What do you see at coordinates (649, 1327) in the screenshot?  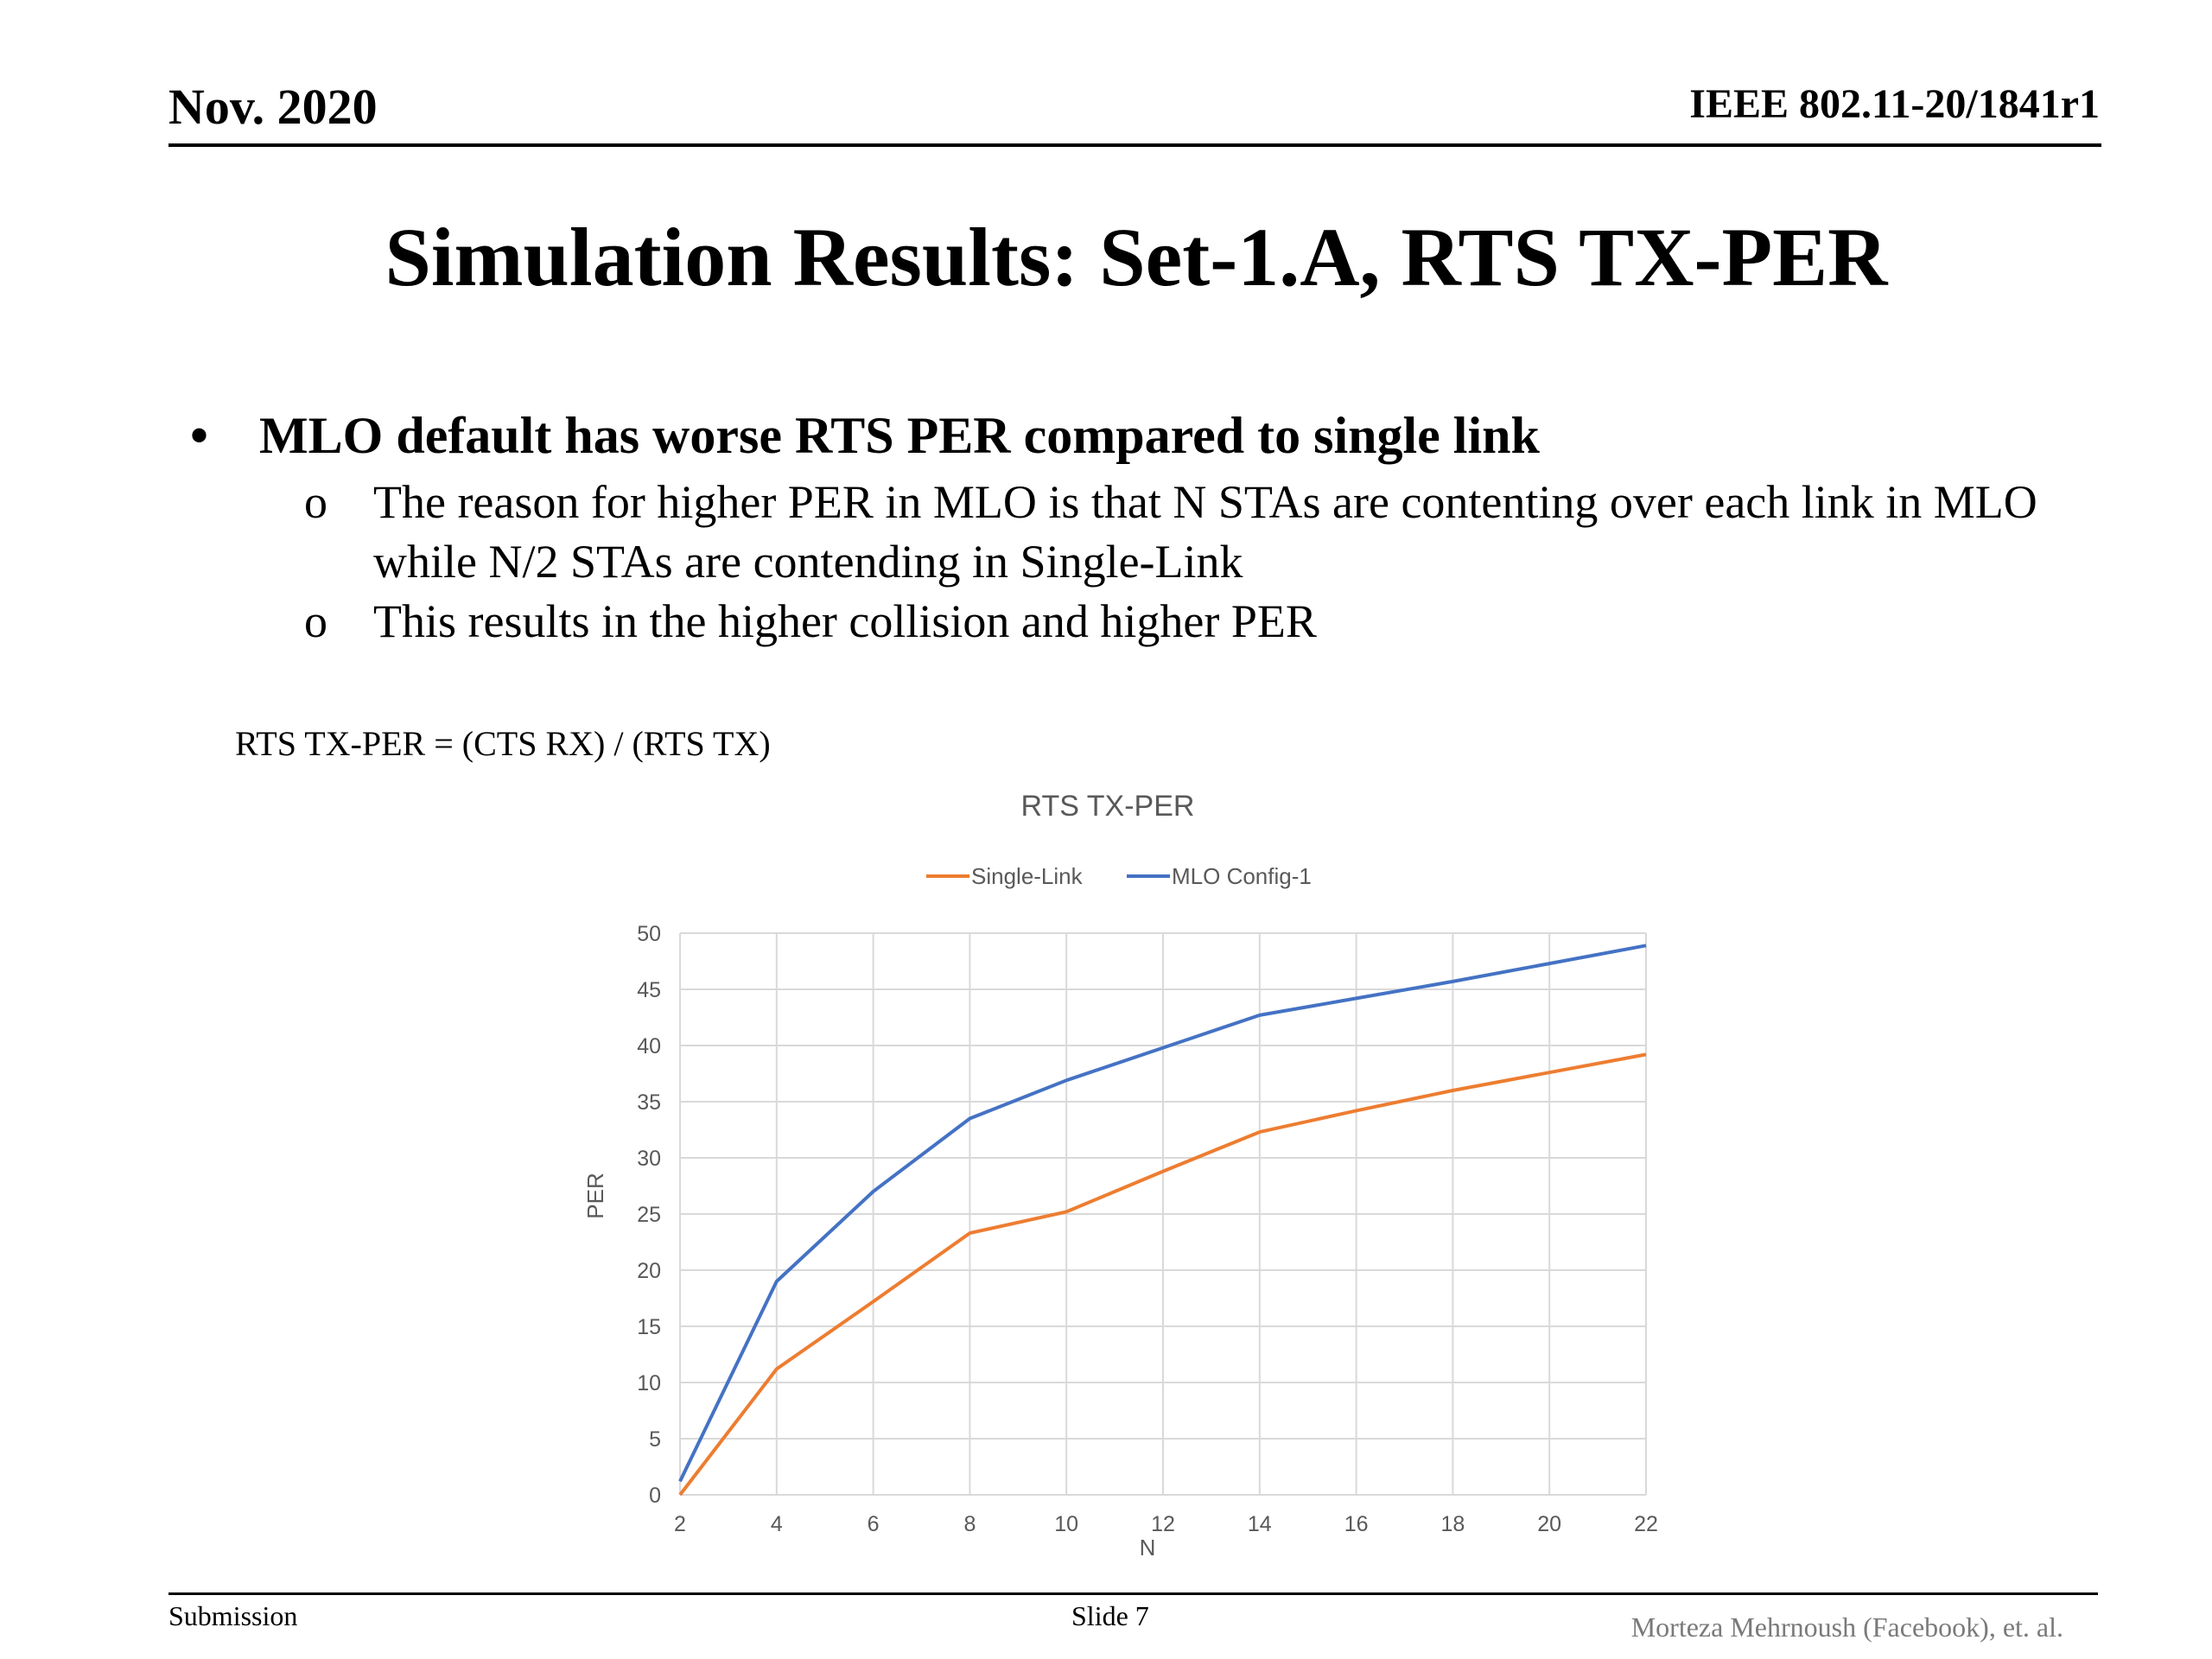 I see `y-tick-label: 15` at bounding box center [649, 1327].